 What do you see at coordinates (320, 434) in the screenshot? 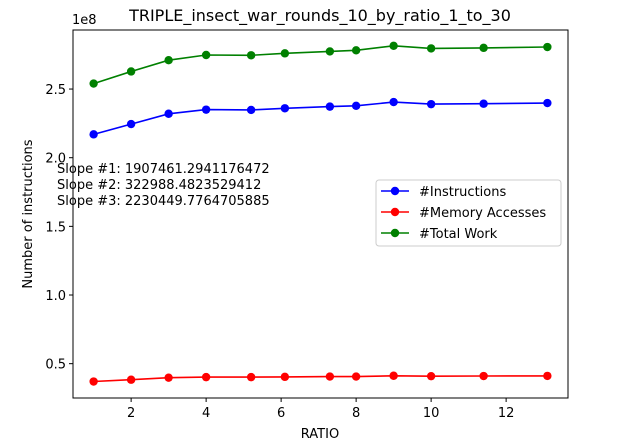
I see `x-axis-label: RATIO` at bounding box center [320, 434].